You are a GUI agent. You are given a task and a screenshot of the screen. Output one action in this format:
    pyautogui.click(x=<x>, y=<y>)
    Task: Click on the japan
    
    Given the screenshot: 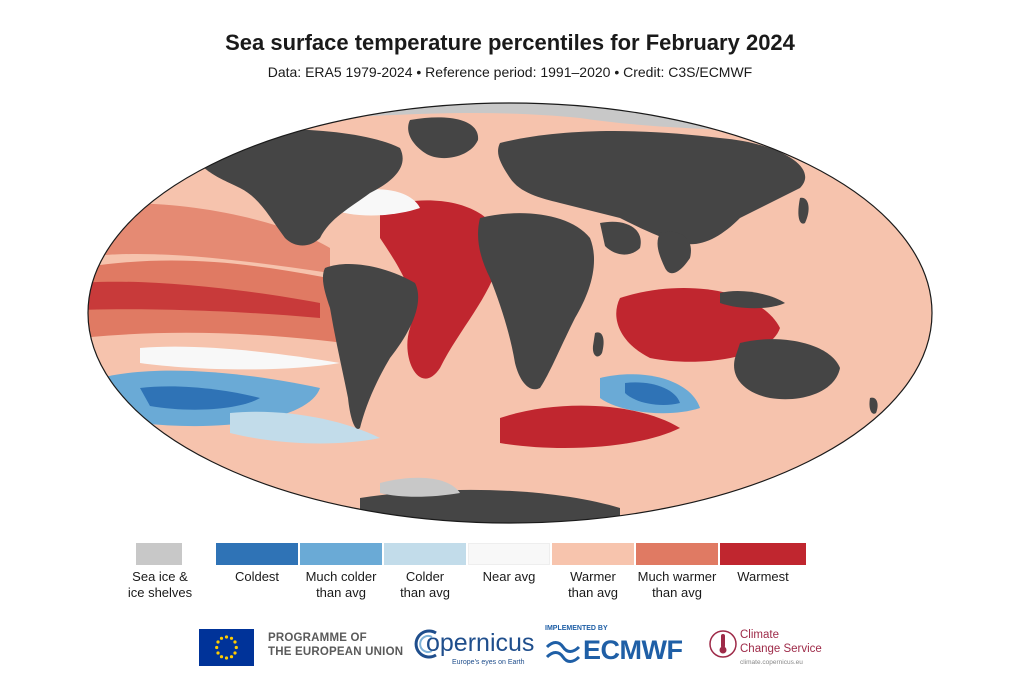 What is the action you would take?
    pyautogui.click(x=803, y=210)
    